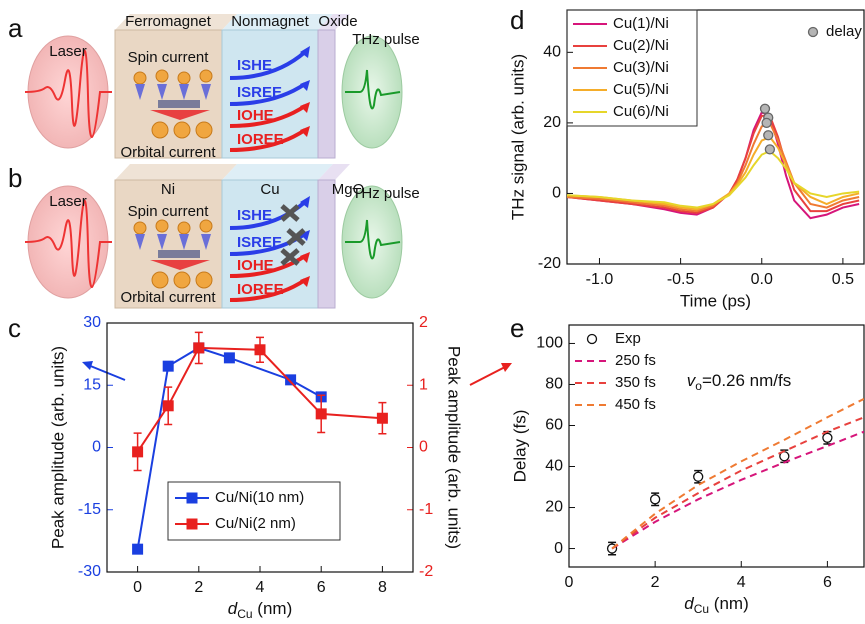 This screenshot has width=865, height=624. Describe the element at coordinates (762, 279) in the screenshot. I see `x-tick-label: 0.0` at that location.